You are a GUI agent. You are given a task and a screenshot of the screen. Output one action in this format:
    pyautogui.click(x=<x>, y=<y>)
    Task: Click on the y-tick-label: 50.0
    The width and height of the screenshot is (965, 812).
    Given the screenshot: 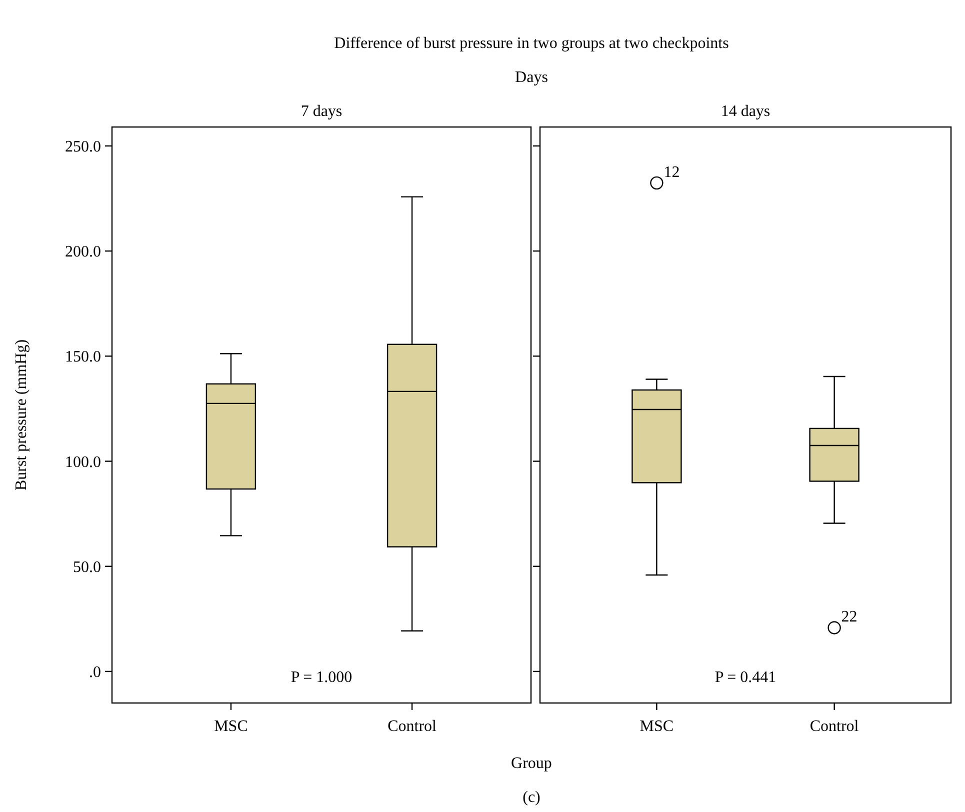 What is the action you would take?
    pyautogui.click(x=87, y=567)
    